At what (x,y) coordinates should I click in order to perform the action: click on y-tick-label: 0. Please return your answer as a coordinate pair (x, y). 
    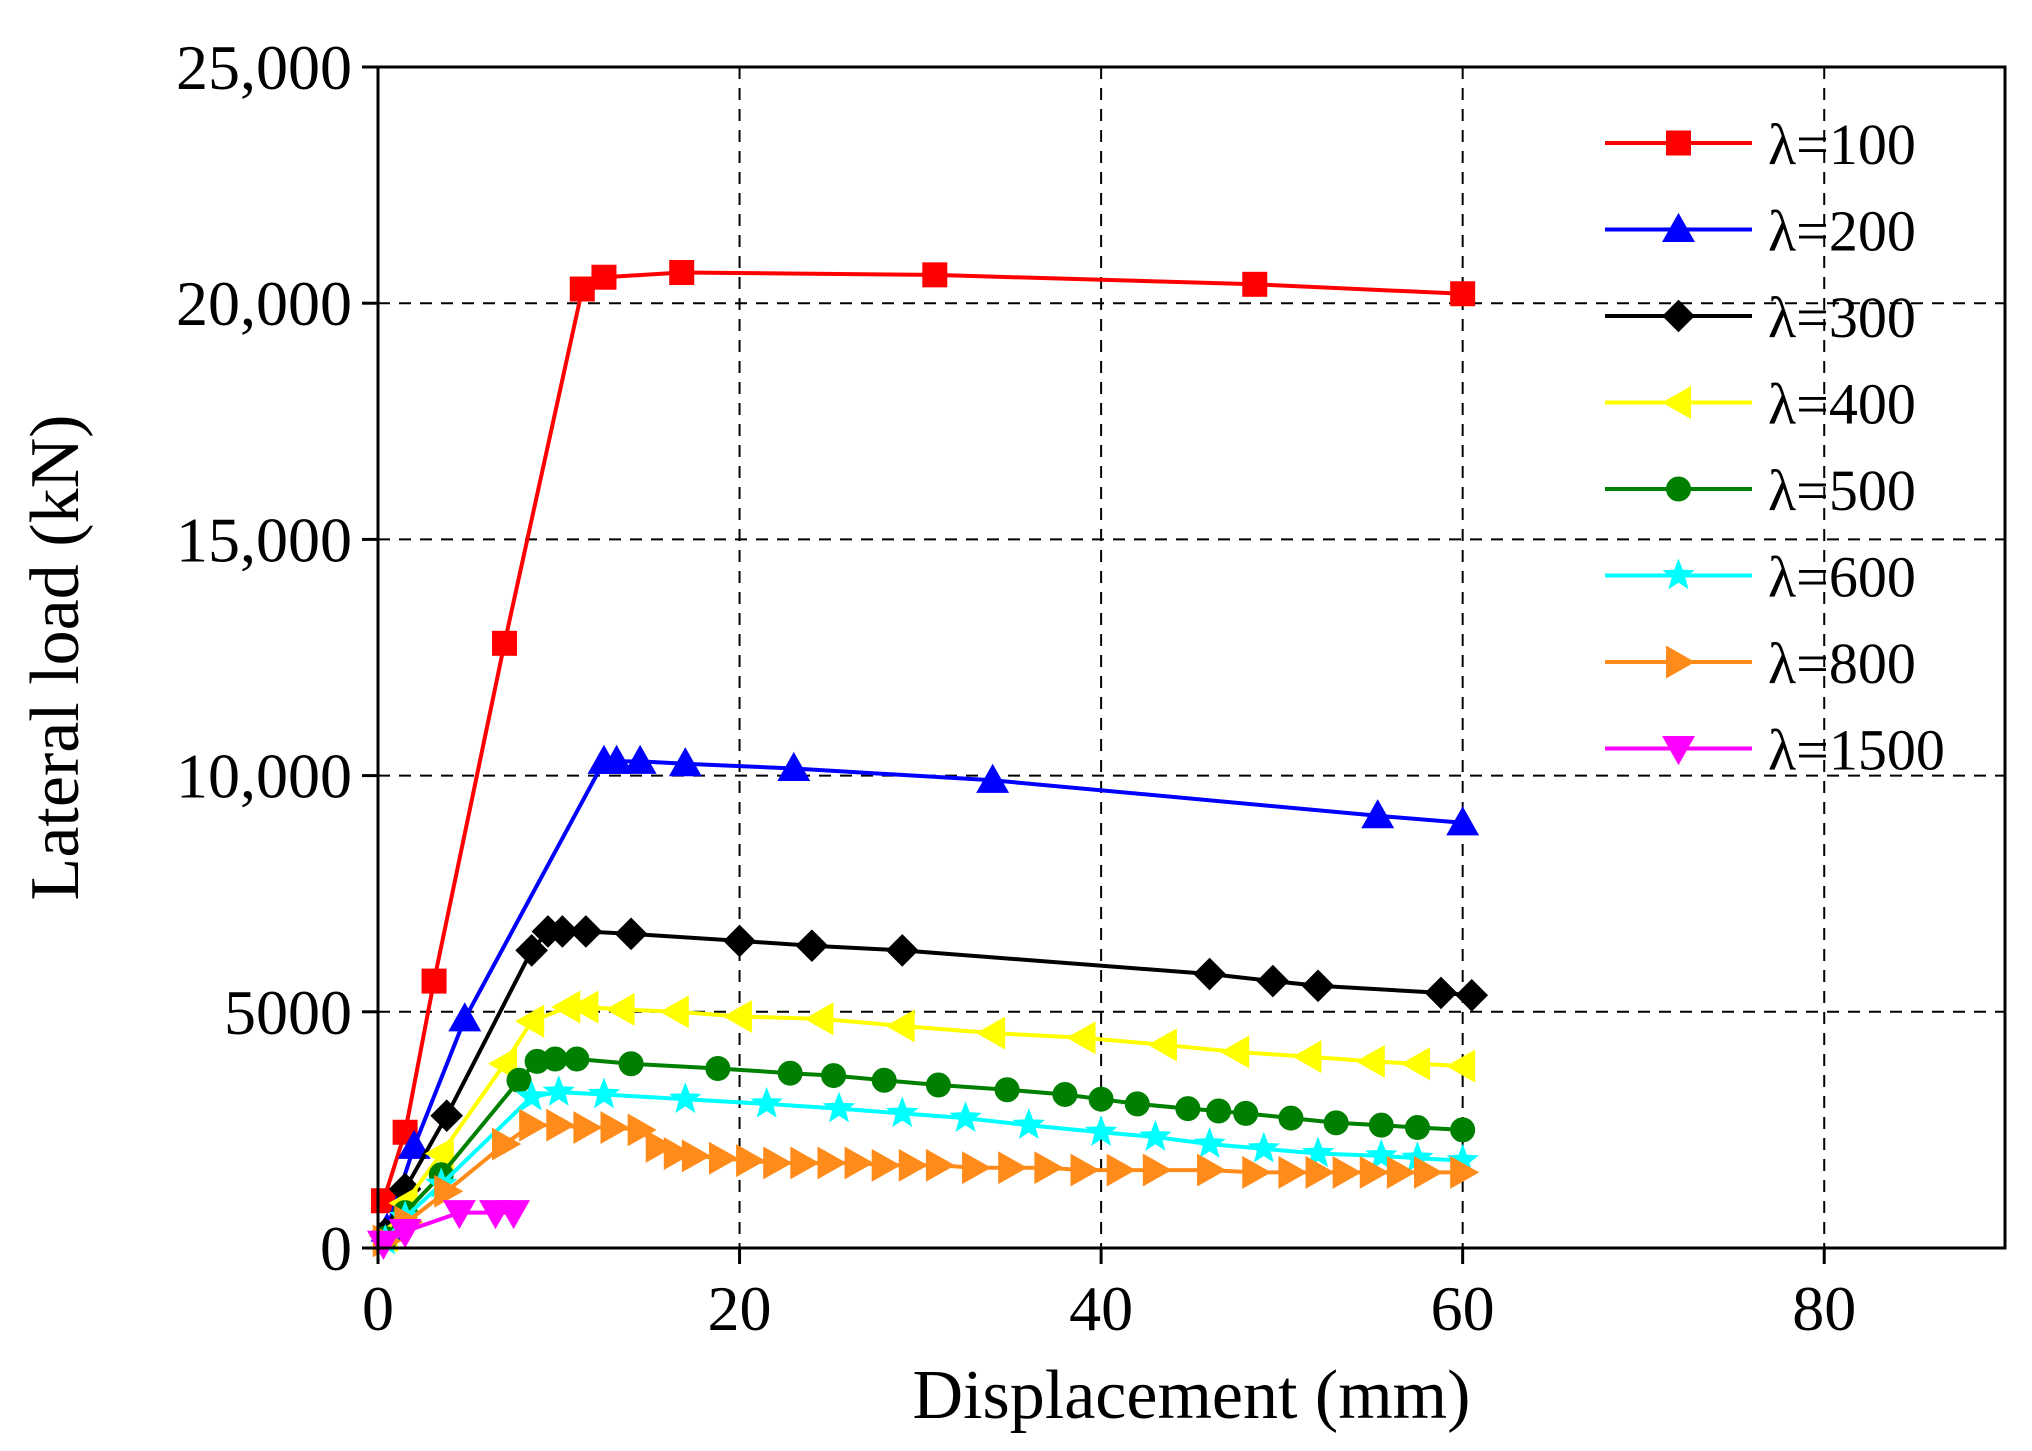
    Looking at the image, I should click on (336, 1248).